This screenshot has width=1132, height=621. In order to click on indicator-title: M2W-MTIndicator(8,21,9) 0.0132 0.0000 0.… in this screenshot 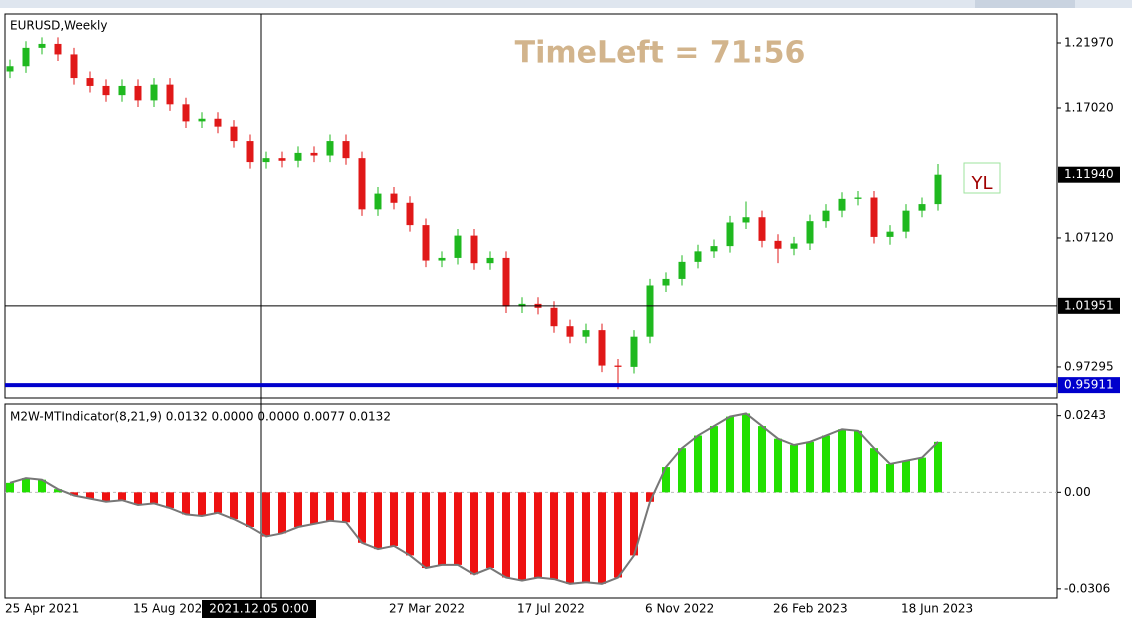, I will do `click(200, 417)`.